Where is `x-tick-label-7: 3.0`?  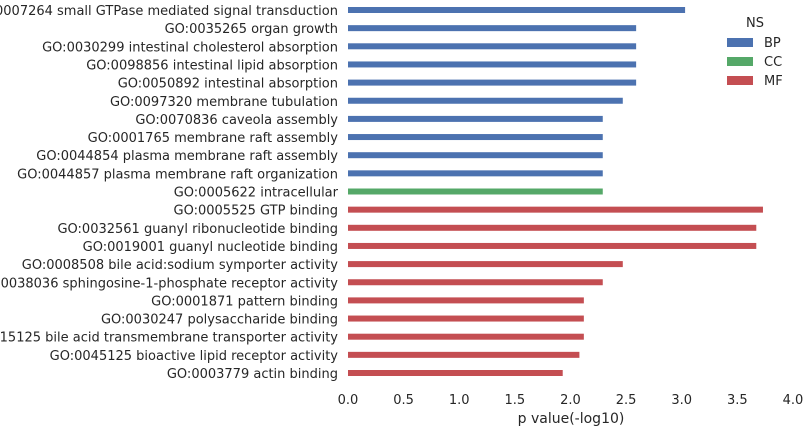
x-tick-label-7: 3.0 is located at coordinates (681, 400).